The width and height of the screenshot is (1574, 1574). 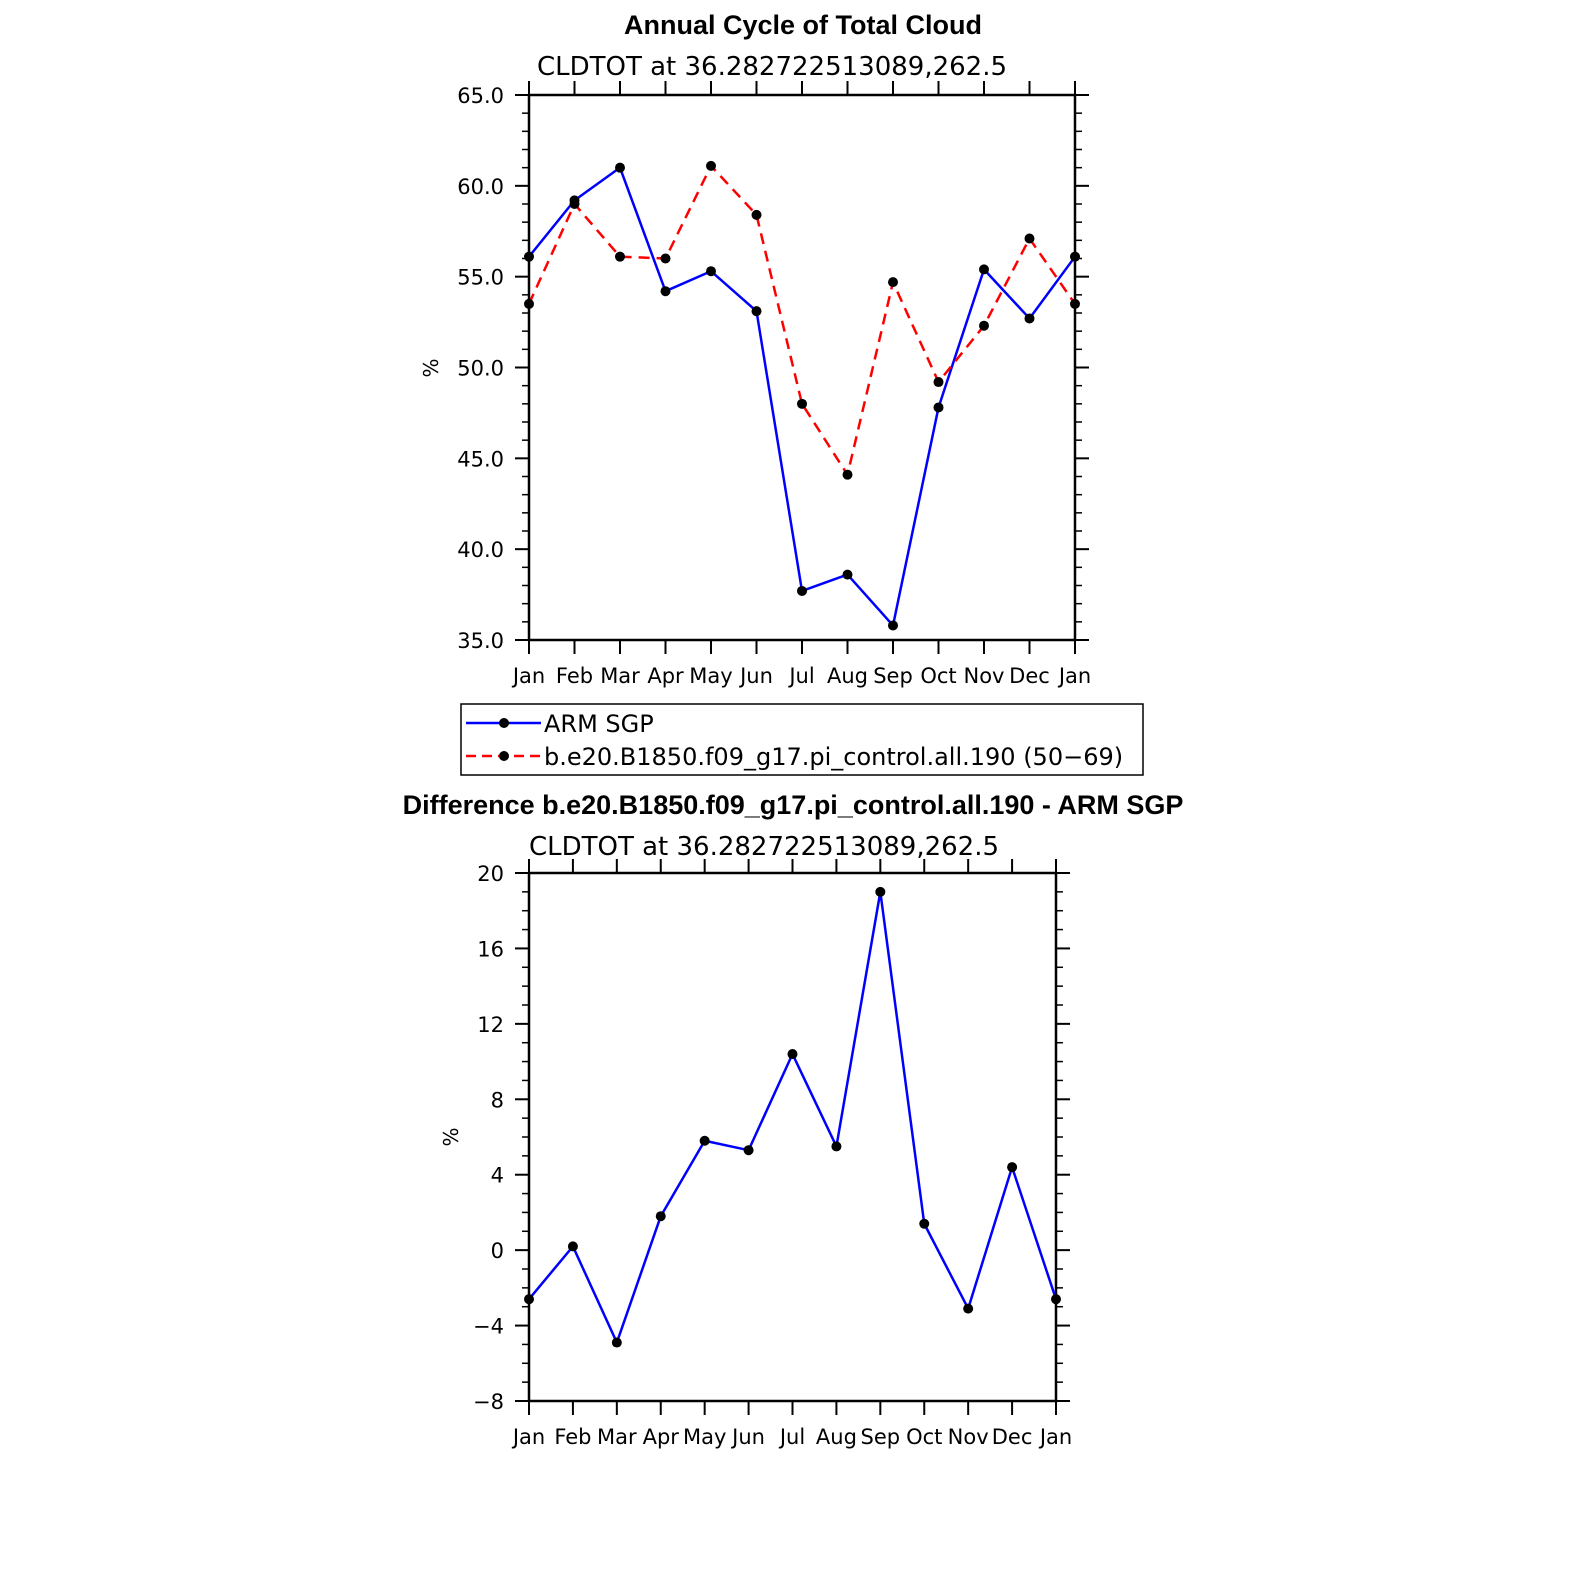 I want to click on chart2-xtick-label: Aug, so click(x=836, y=1437).